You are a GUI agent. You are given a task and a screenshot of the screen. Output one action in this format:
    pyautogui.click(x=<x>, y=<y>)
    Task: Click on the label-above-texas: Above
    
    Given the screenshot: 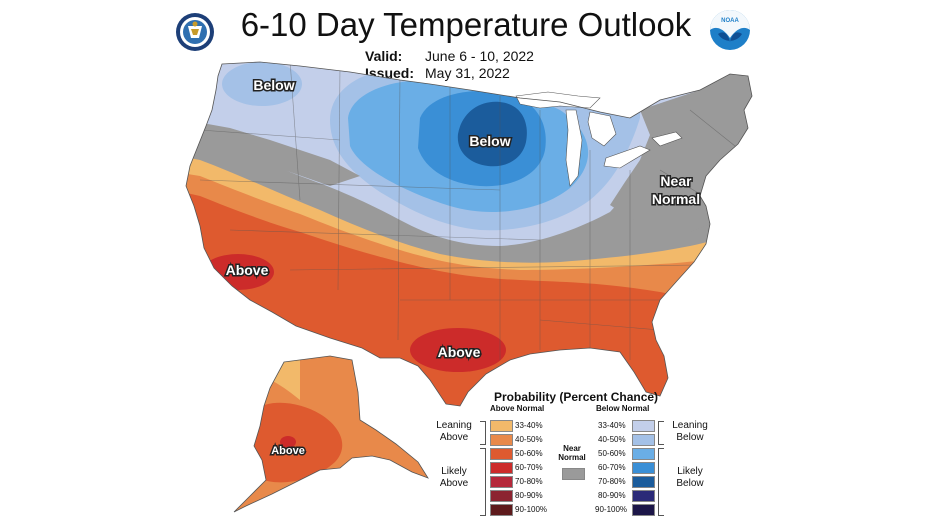 What is the action you would take?
    pyautogui.click(x=459, y=352)
    